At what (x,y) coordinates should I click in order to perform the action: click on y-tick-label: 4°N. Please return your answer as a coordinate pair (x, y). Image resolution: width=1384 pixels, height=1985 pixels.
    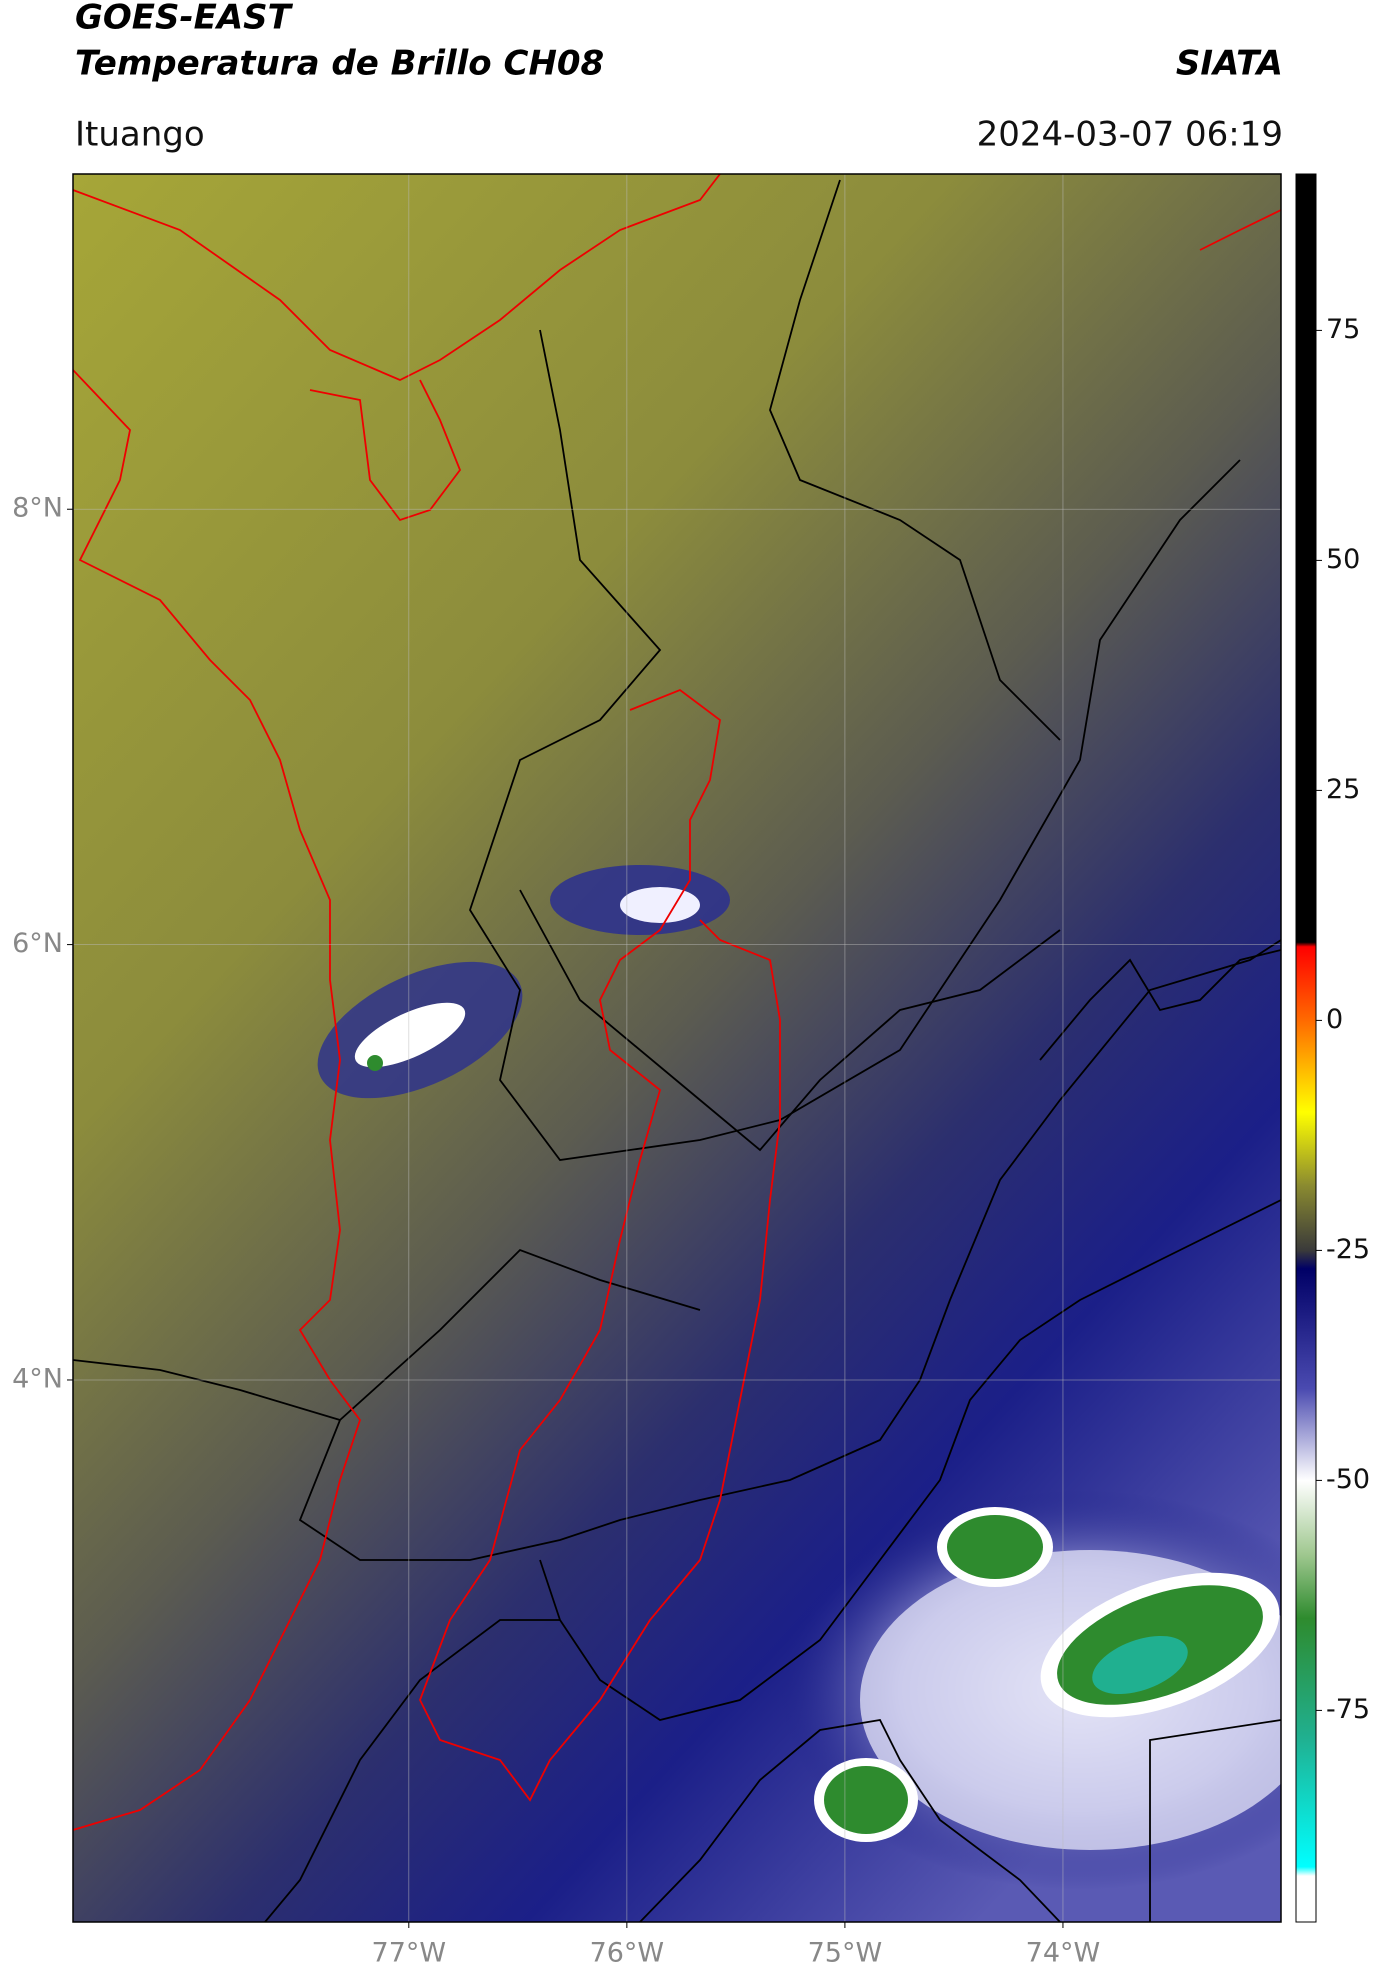
    Looking at the image, I should click on (37, 1378).